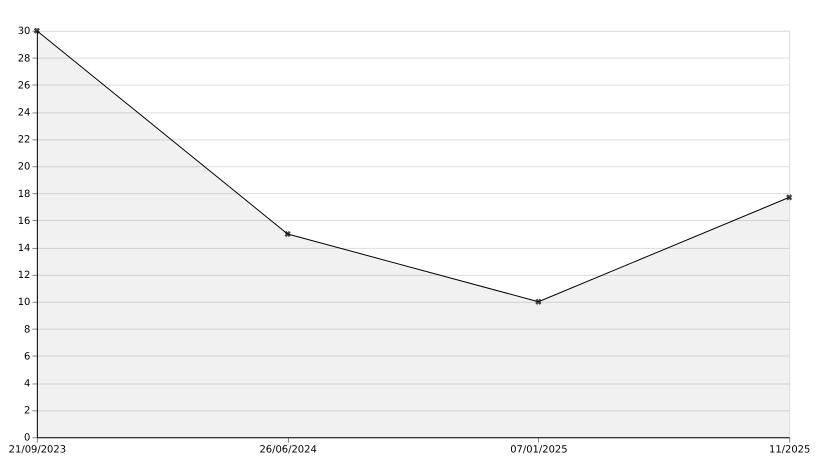  Describe the element at coordinates (539, 450) in the screenshot. I see `x-tick-label: 07/01/2025` at that location.